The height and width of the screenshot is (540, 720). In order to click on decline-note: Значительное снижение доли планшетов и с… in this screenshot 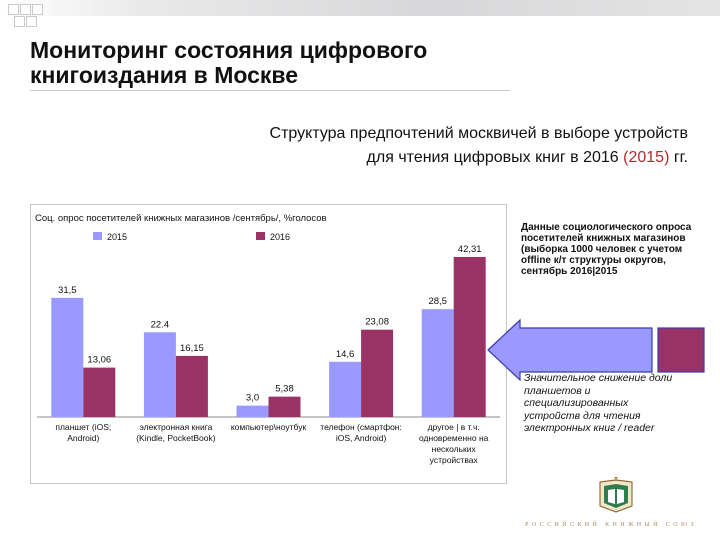, I will do `click(598, 403)`.